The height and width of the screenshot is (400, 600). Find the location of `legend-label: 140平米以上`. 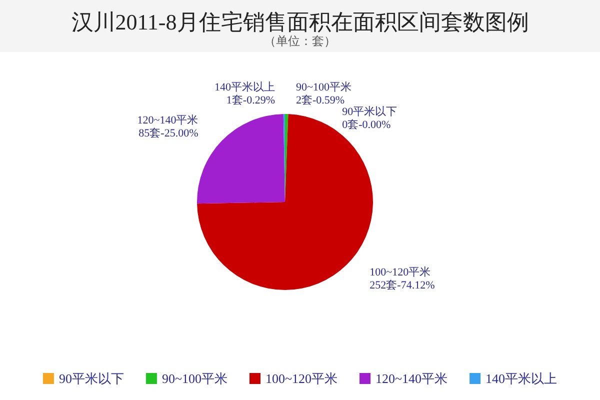

legend-label: 140平米以上 is located at coordinates (522, 378).